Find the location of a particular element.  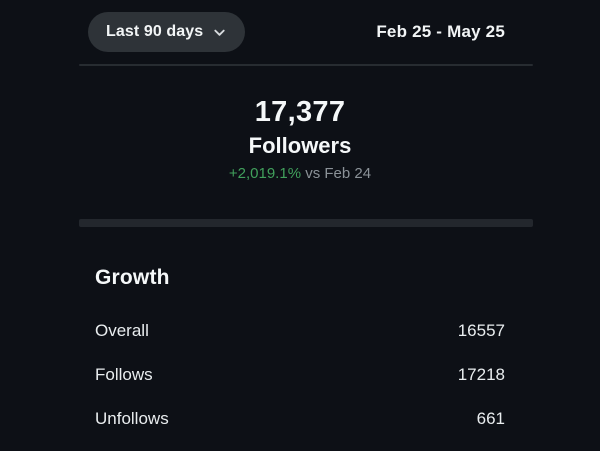

date-range-selector-button: Last 90 days is located at coordinates (167, 32).